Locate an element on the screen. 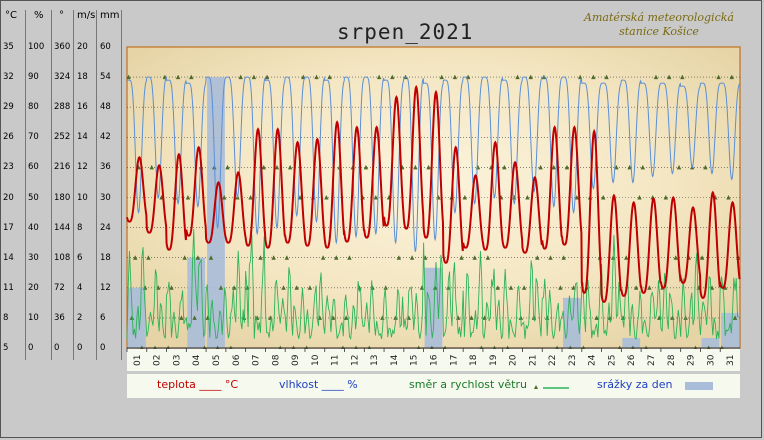 This screenshot has height=440, width=764. legend-wind-swatch is located at coordinates (551, 387).